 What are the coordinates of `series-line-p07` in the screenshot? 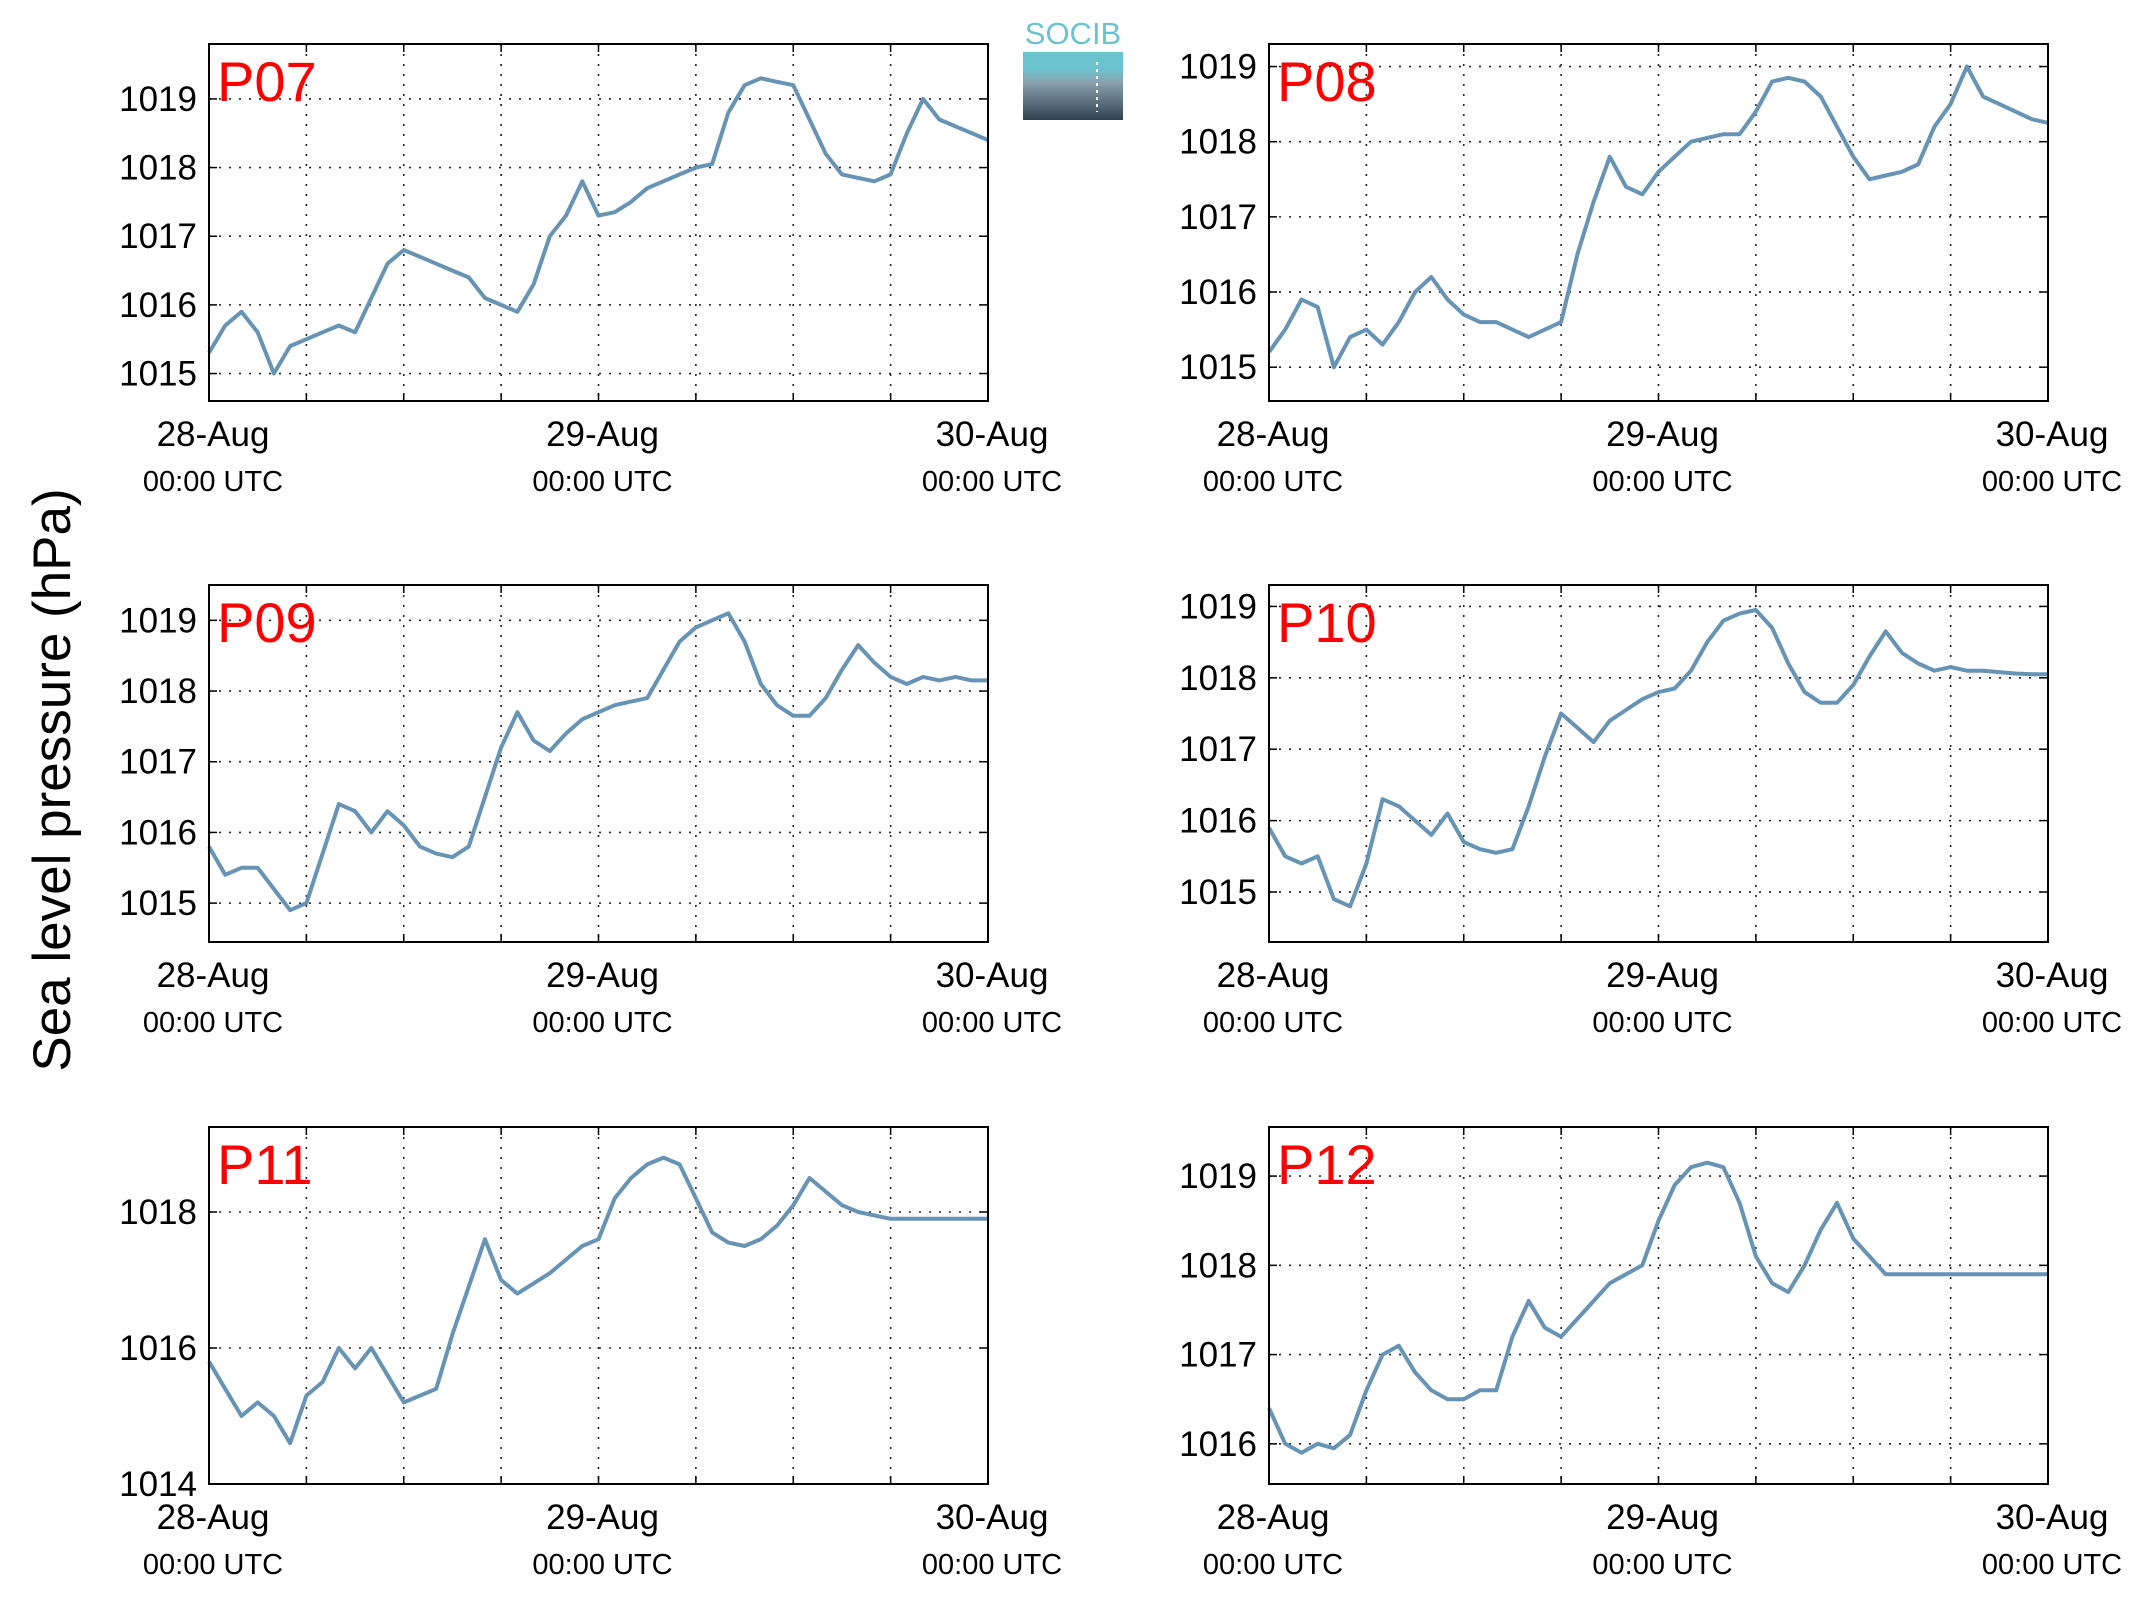 It's located at (598, 226).